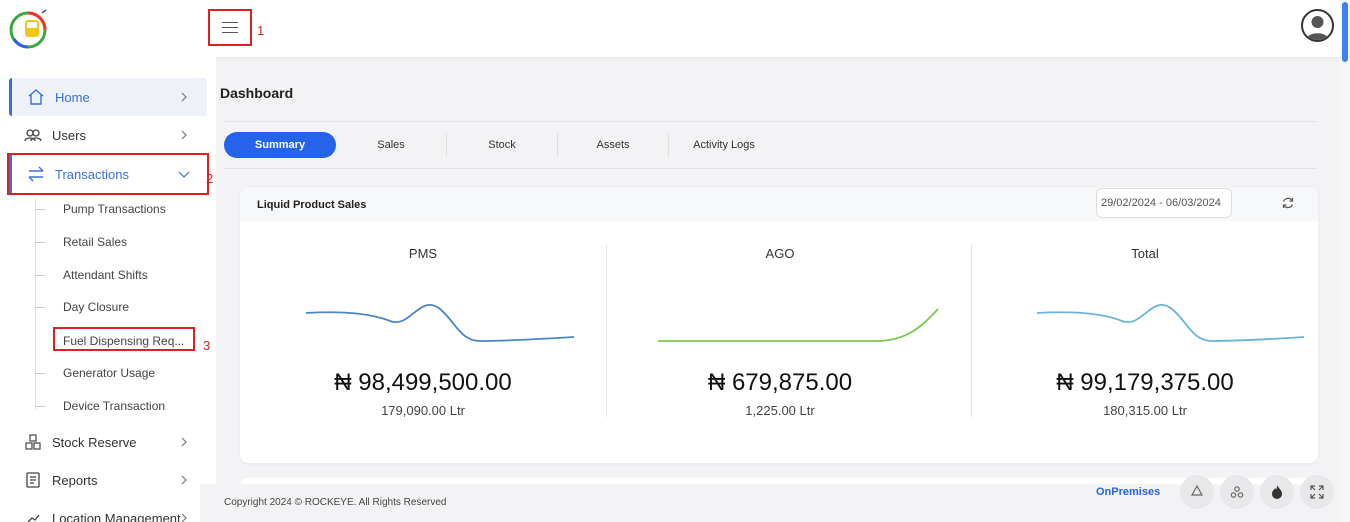 The width and height of the screenshot is (1350, 522). I want to click on tab-assets: Assets, so click(613, 145).